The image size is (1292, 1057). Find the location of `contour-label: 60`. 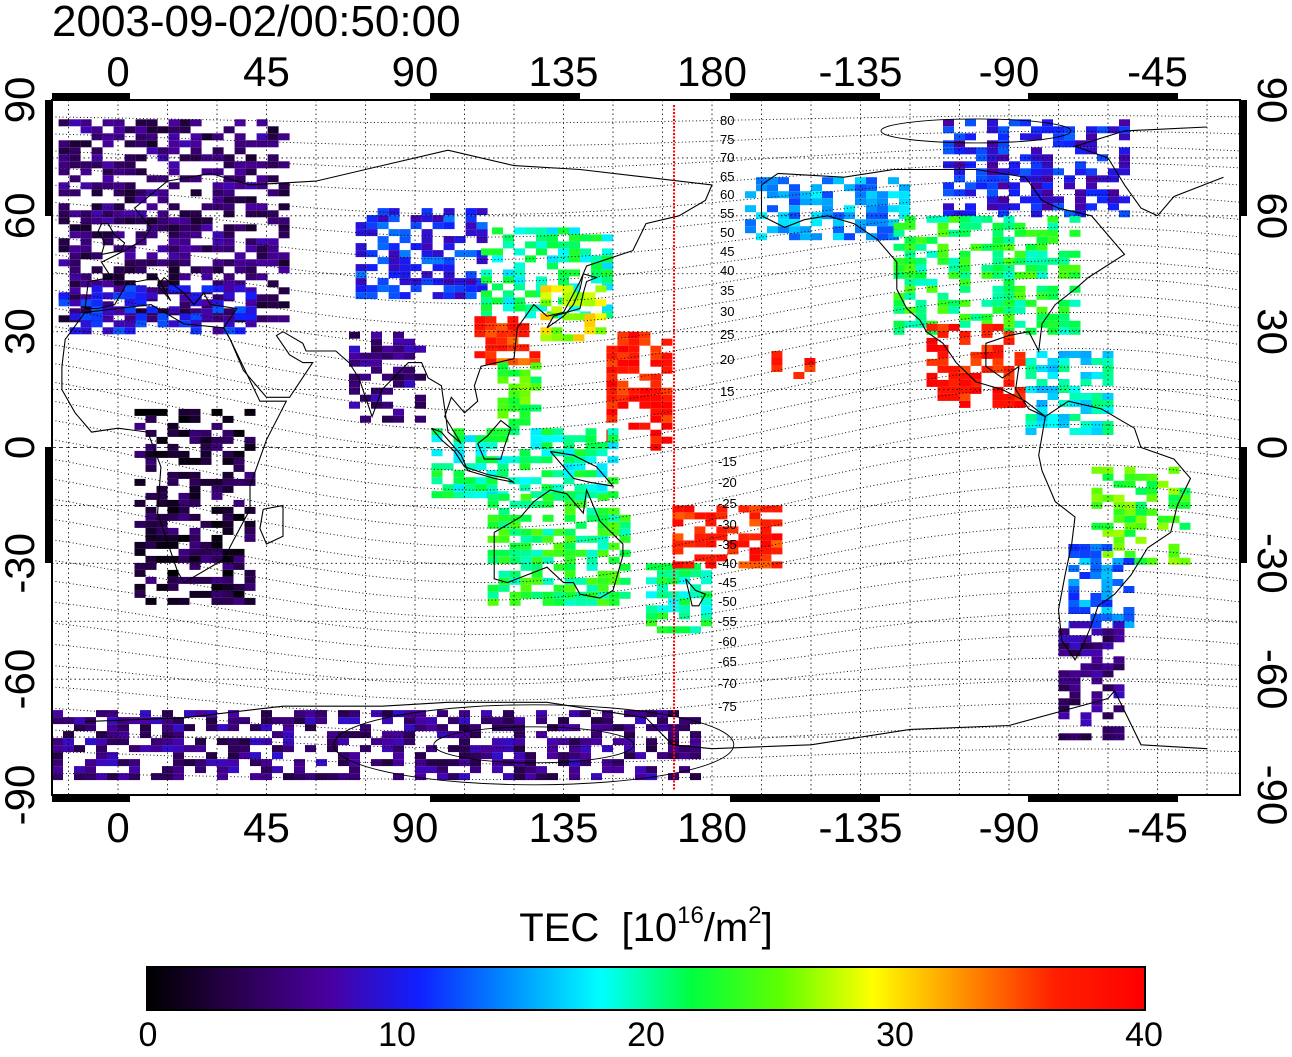

contour-label: 60 is located at coordinates (727, 194).